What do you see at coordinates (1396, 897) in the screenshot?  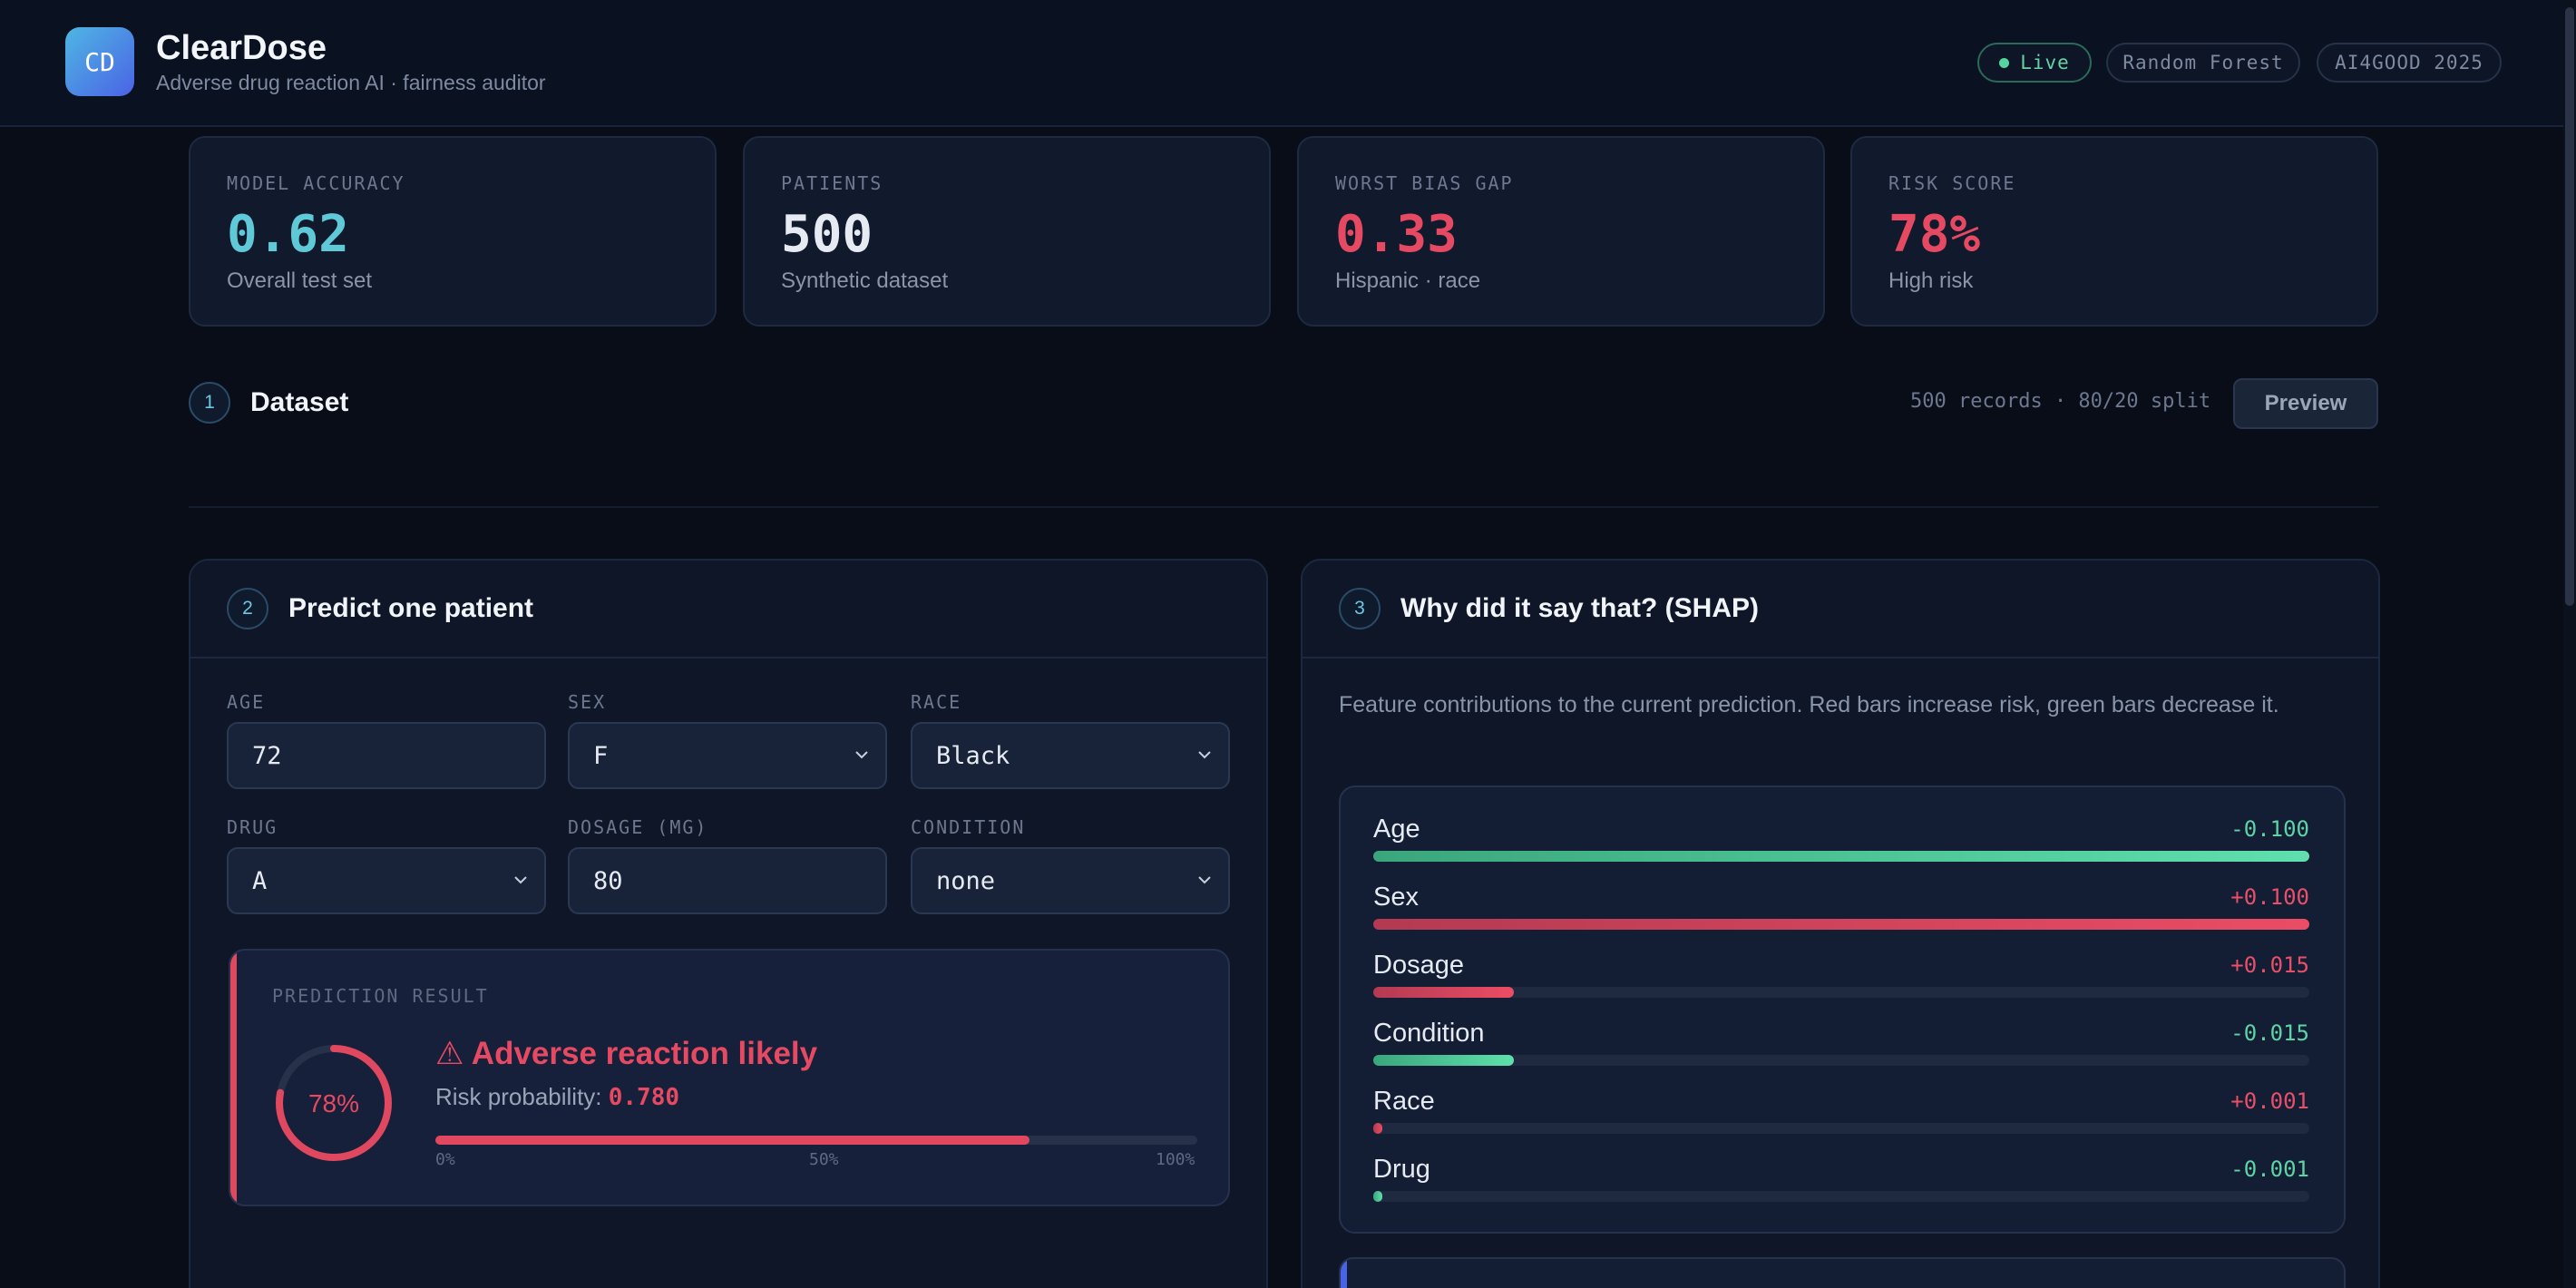 I see `shap-feature-name: Sex` at bounding box center [1396, 897].